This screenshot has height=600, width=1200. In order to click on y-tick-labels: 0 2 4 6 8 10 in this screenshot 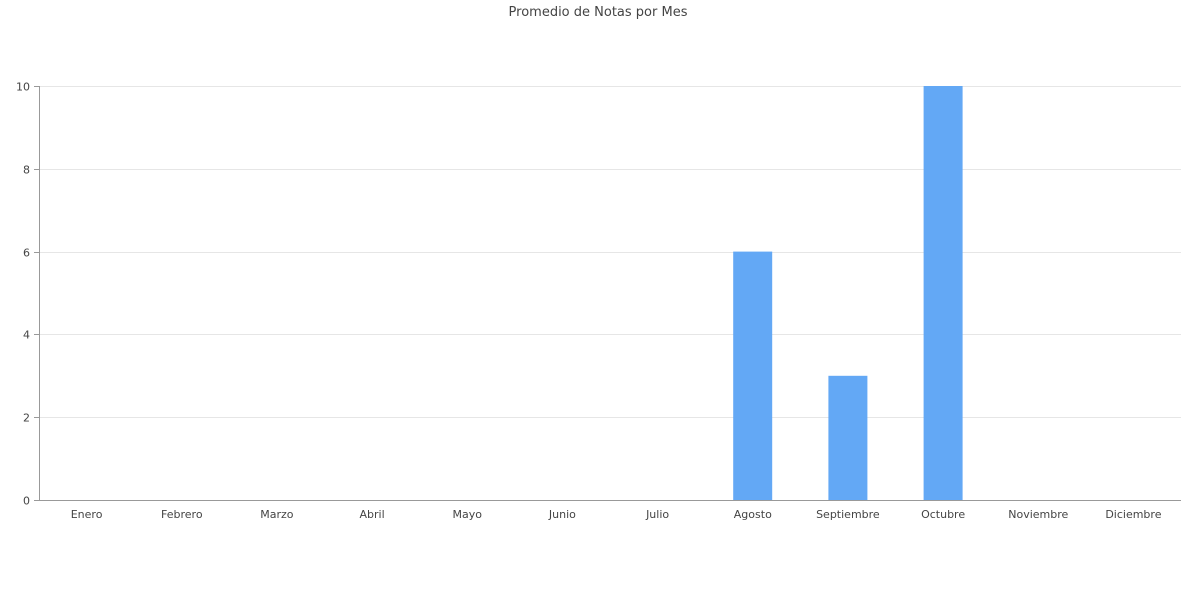, I will do `click(23, 294)`.